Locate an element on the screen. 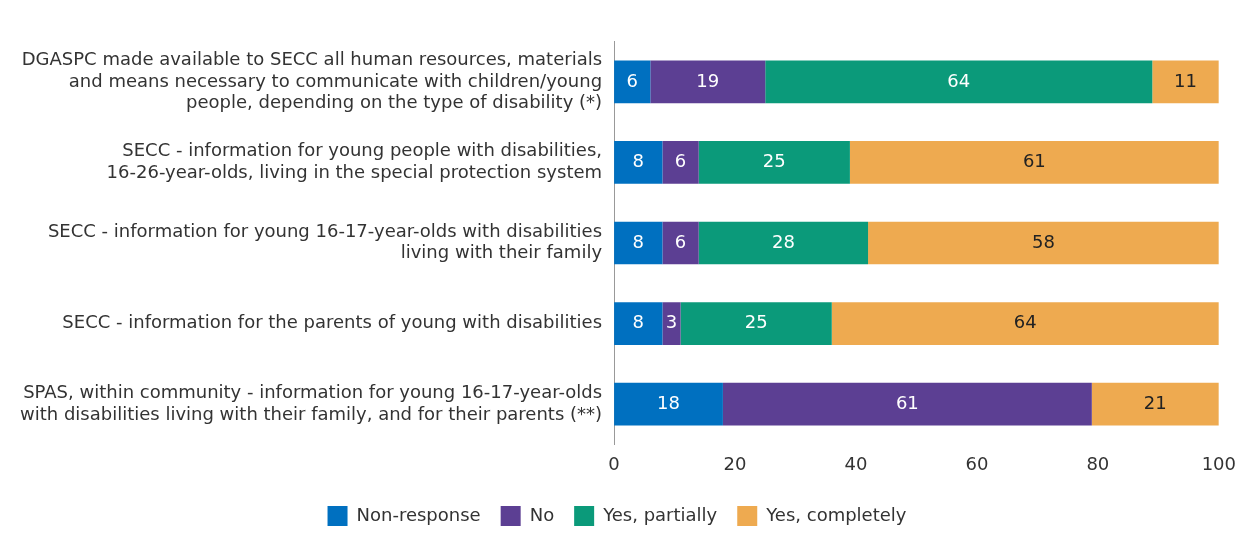  data-label: 21 is located at coordinates (1155, 402).